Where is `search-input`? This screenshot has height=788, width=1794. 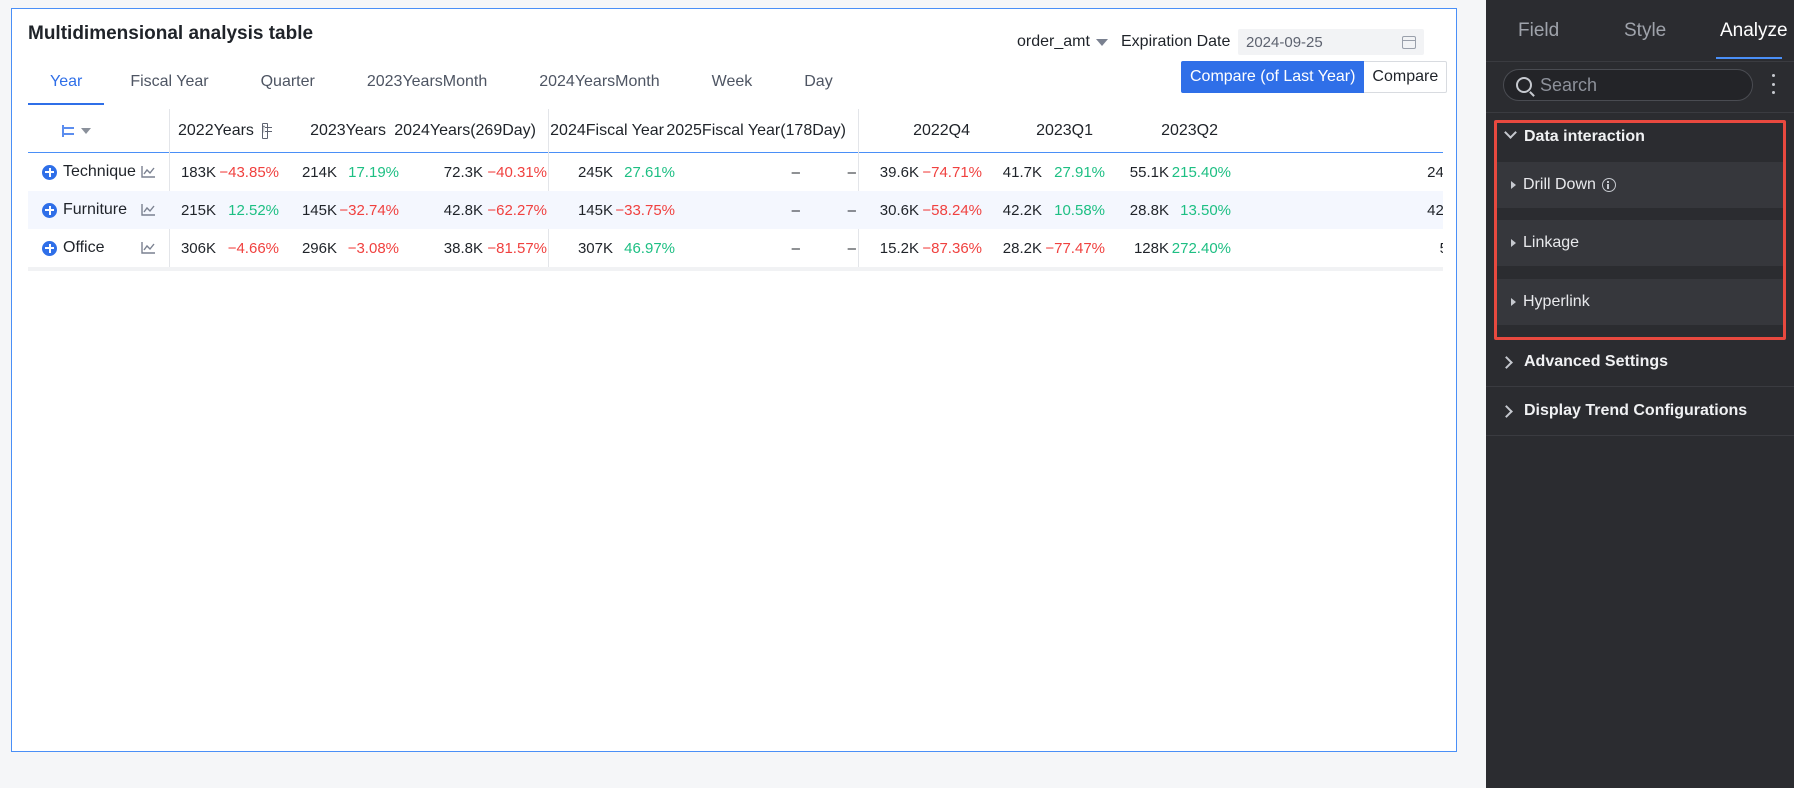
search-input is located at coordinates (1635, 85).